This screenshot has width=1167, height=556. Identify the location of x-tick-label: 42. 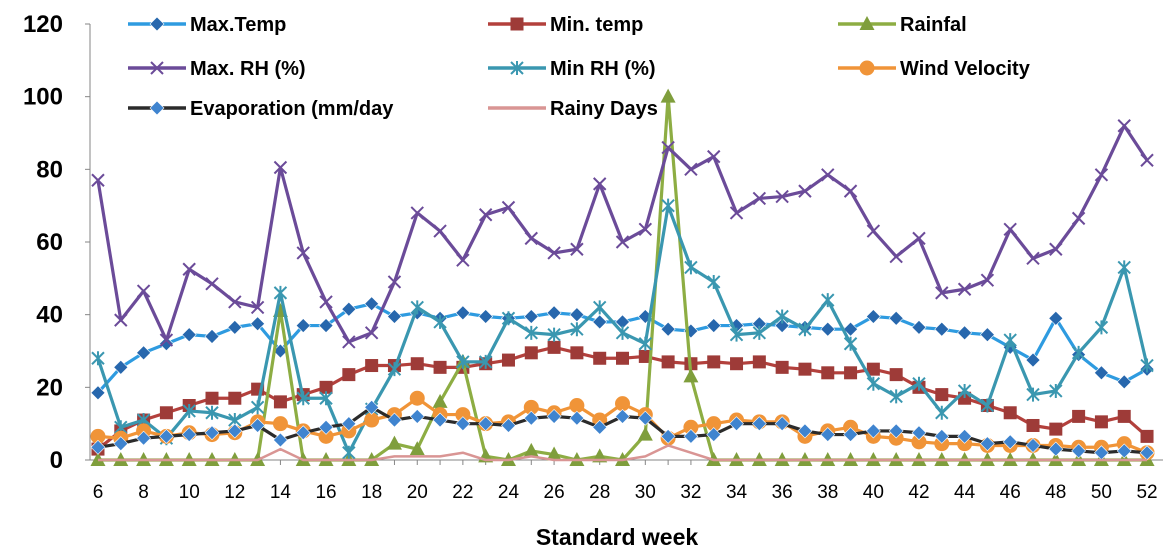
(918, 492).